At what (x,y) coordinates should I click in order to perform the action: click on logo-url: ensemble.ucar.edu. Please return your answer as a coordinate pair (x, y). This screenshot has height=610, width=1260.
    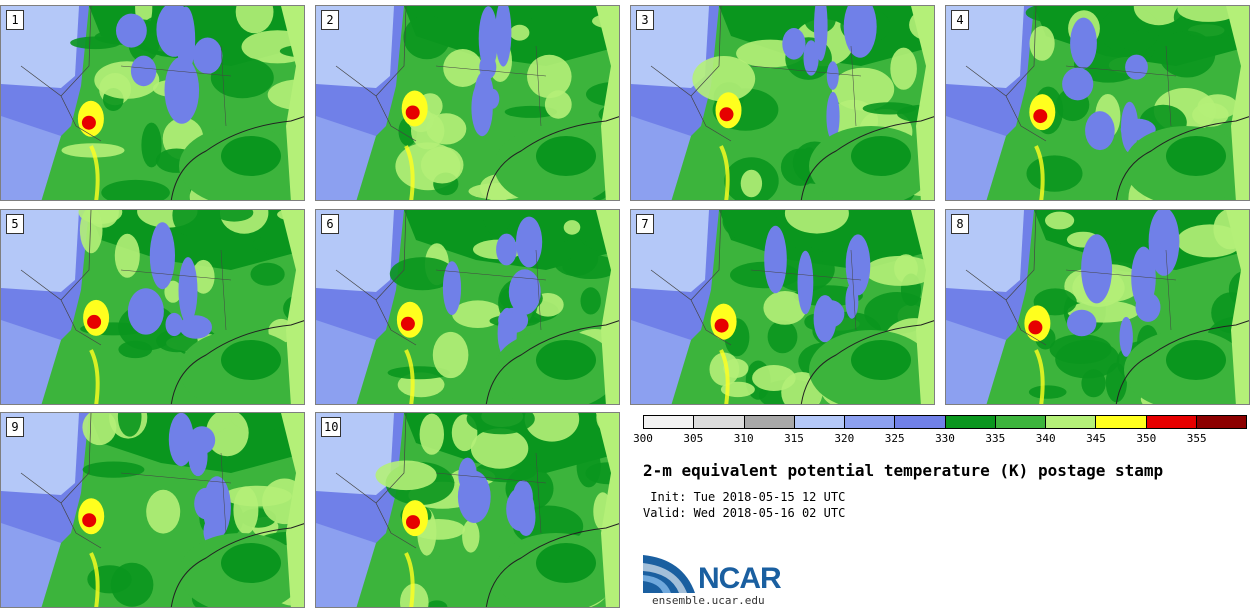
    Looking at the image, I should click on (708, 600).